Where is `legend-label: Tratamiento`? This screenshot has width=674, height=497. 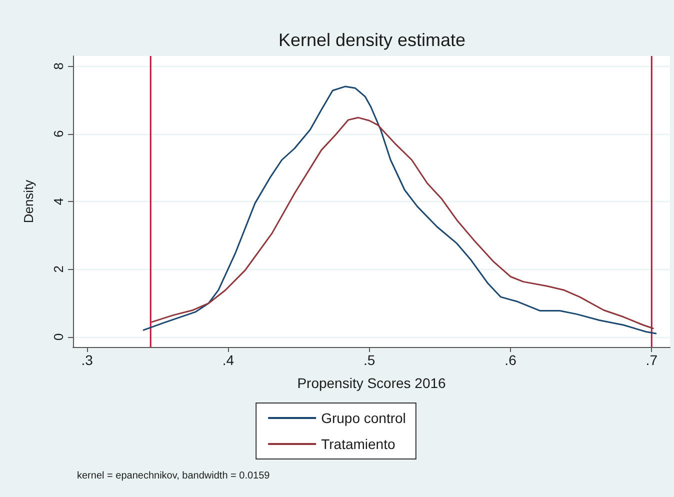
legend-label: Tratamiento is located at coordinates (358, 444).